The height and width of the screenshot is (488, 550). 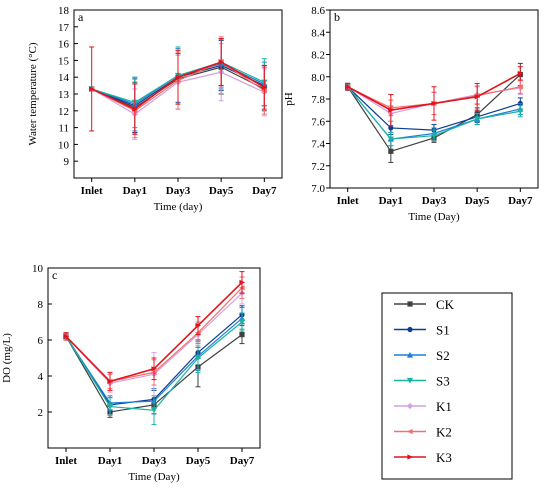 What do you see at coordinates (443, 330) in the screenshot?
I see `legend-label: S1` at bounding box center [443, 330].